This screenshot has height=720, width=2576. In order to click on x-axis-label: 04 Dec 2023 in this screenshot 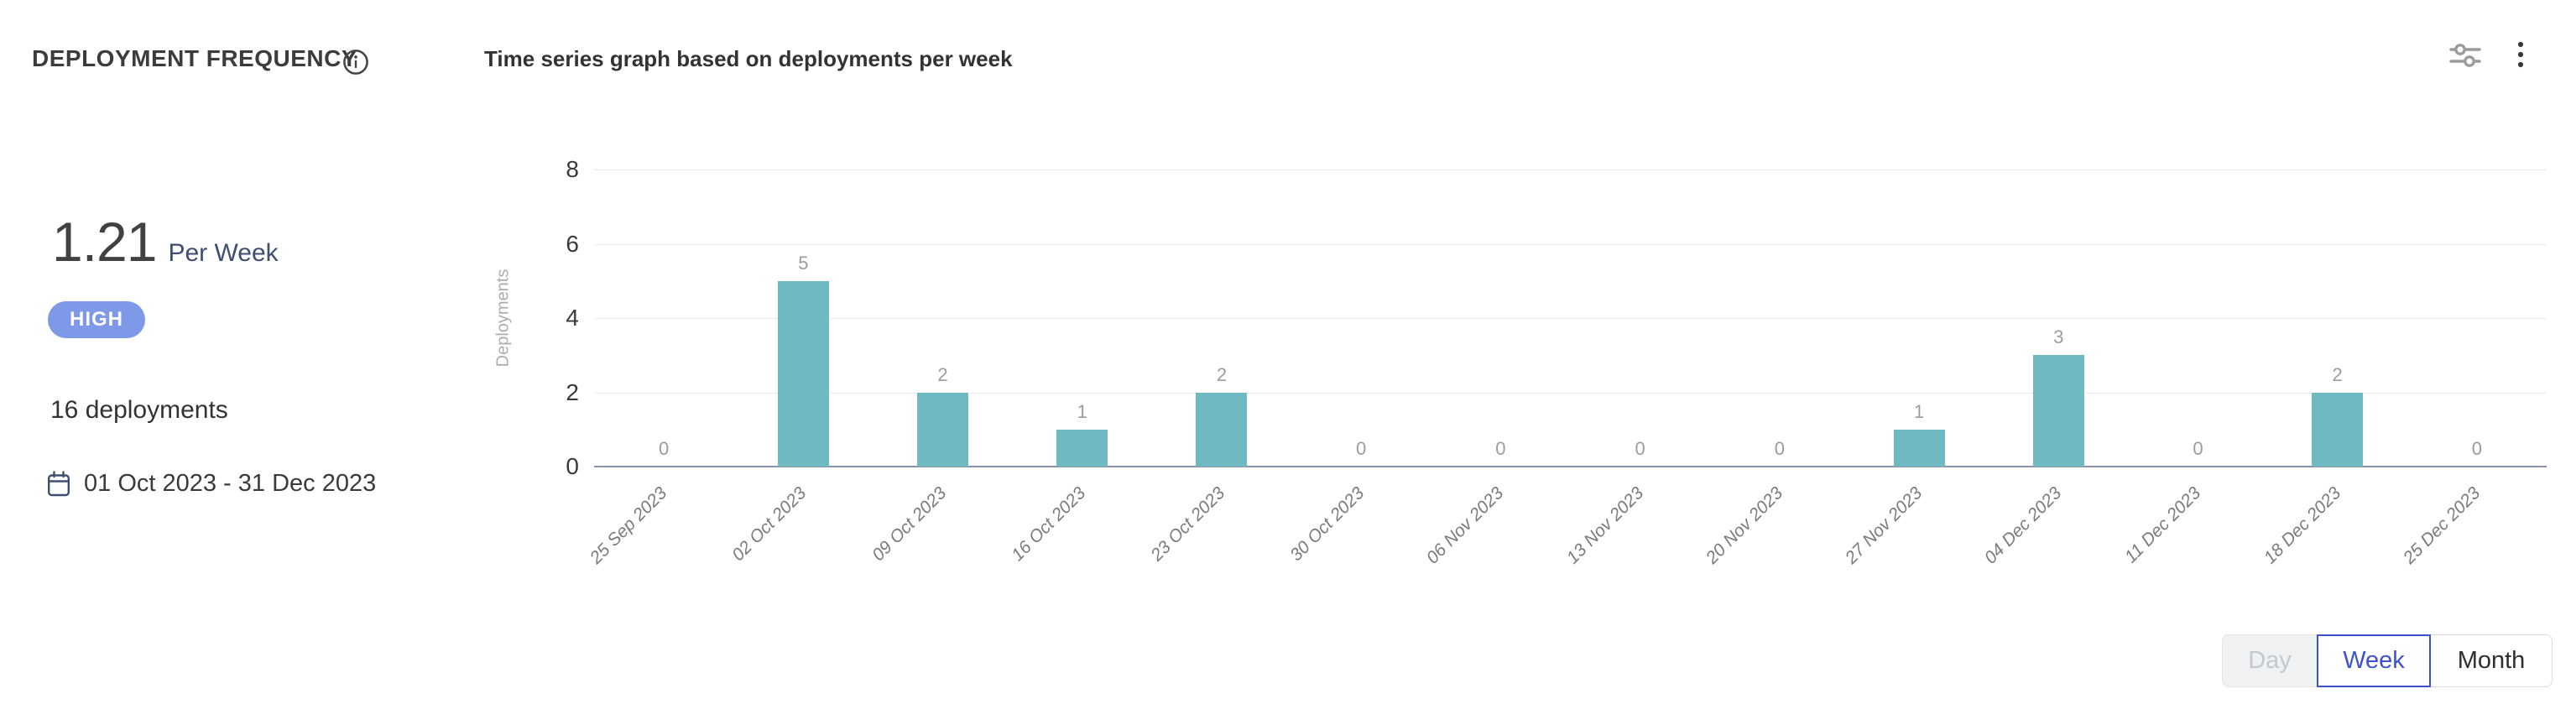, I will do `click(2023, 525)`.